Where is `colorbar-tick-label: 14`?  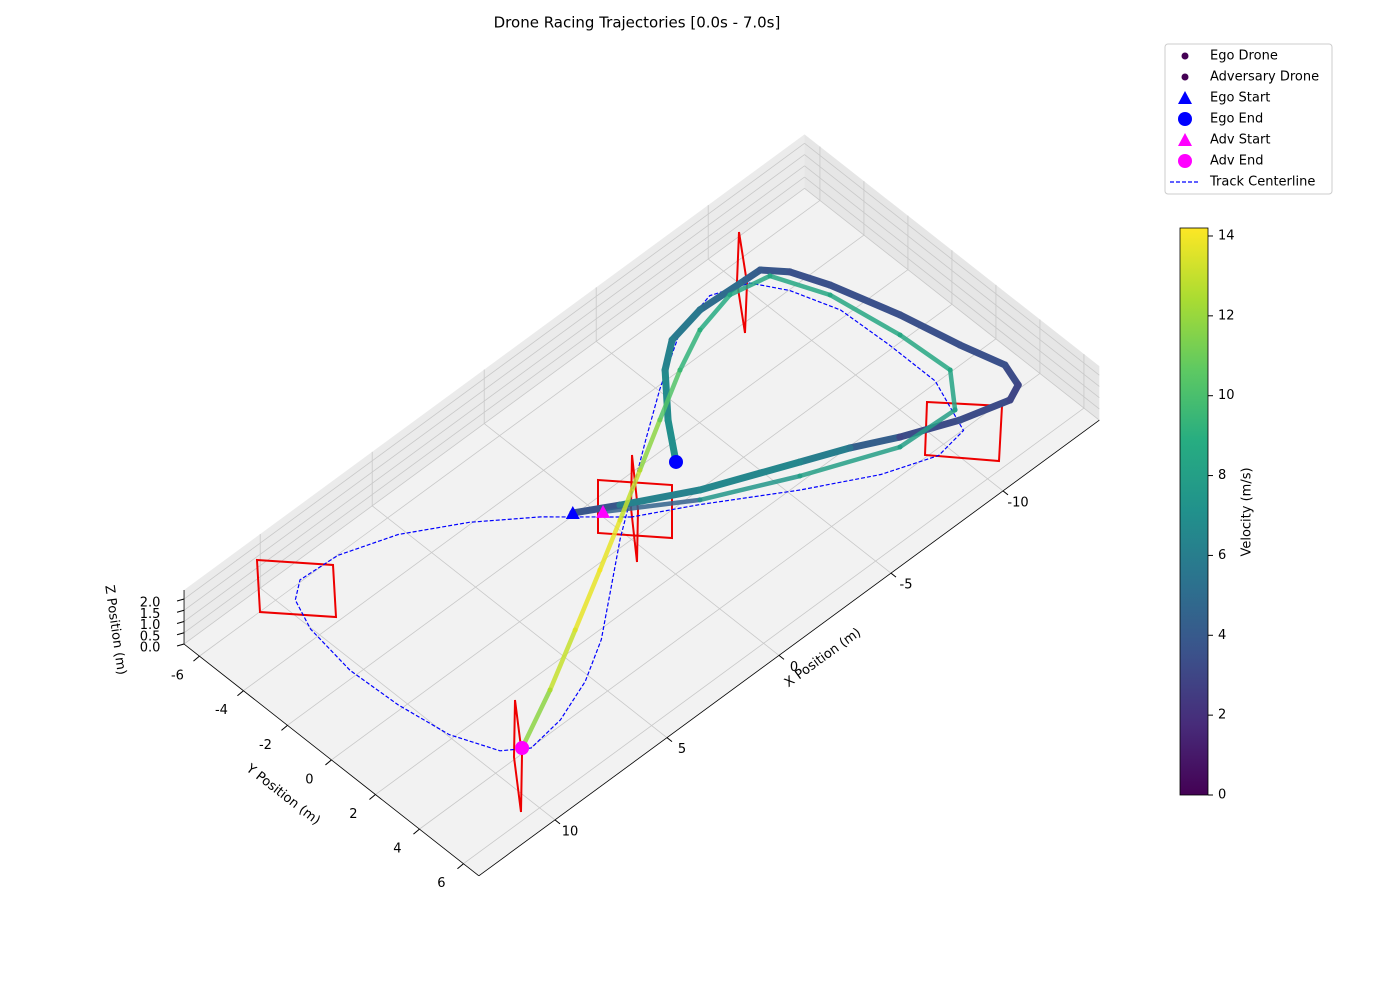 colorbar-tick-label: 14 is located at coordinates (1226, 235).